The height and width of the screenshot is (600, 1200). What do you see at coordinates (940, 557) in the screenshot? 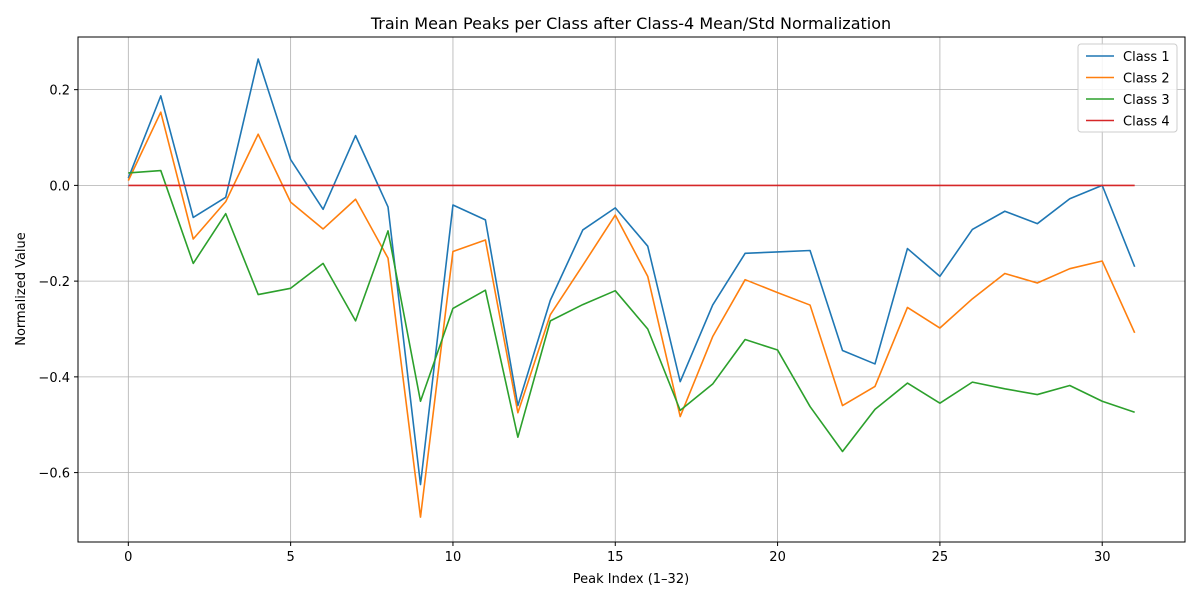
I see `x-tick-label: 25` at bounding box center [940, 557].